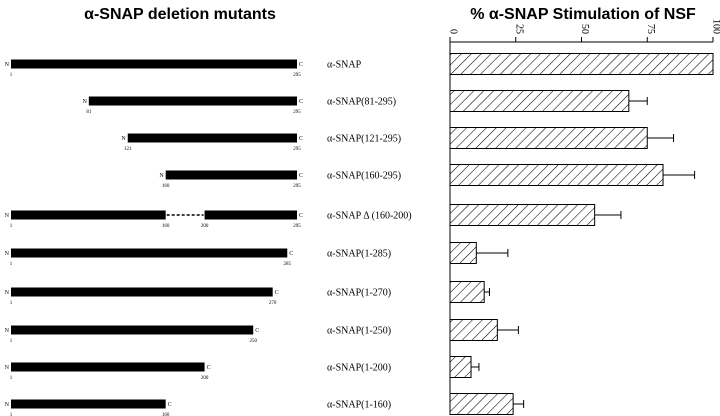 The image size is (720, 416). Describe the element at coordinates (205, 226) in the screenshot. I see `gap-end-label: 200` at that location.